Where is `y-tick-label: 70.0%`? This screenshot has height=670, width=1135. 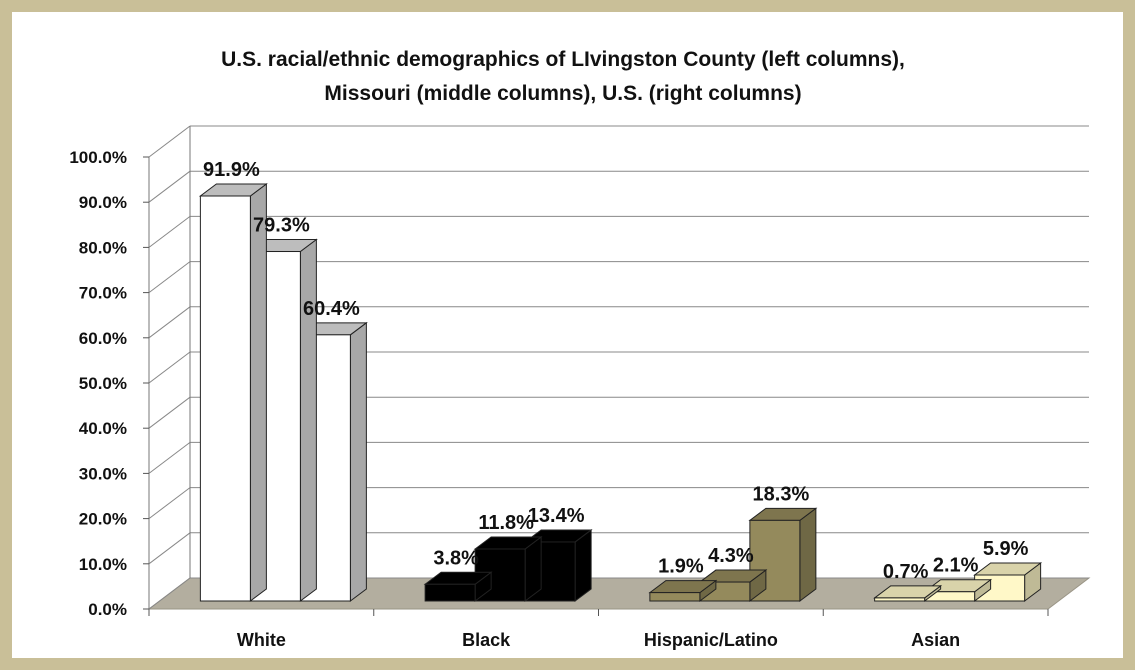 y-tick-label: 70.0% is located at coordinates (103, 293).